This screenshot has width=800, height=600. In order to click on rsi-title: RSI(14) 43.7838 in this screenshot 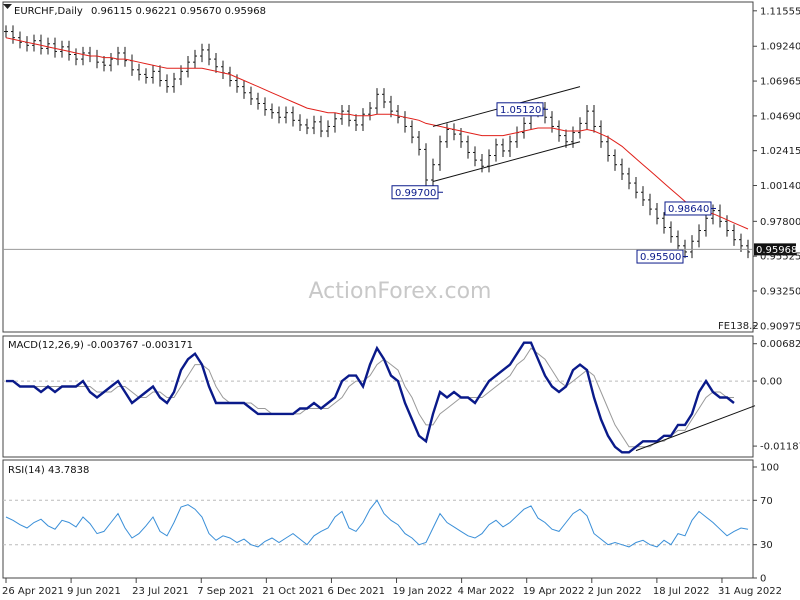, I will do `click(48, 470)`.